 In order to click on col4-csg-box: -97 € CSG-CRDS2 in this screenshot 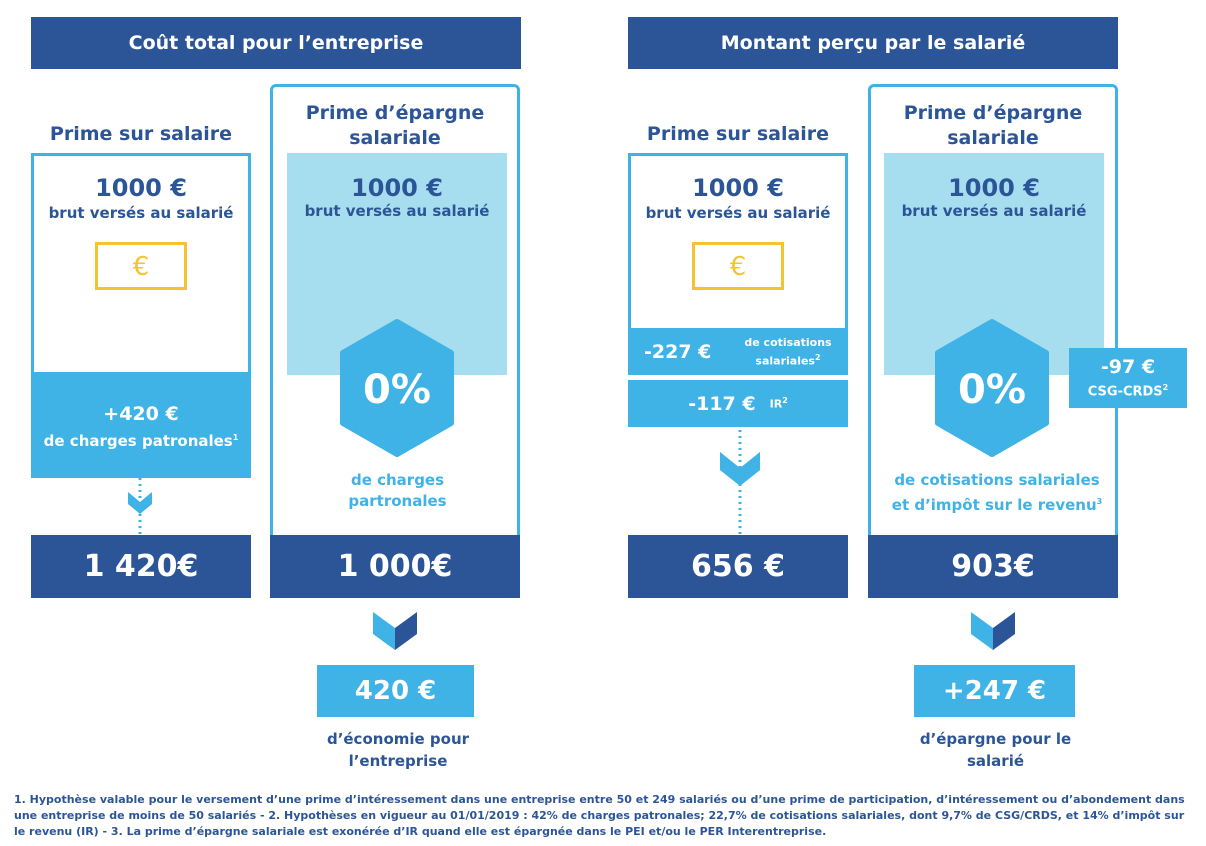, I will do `click(1128, 378)`.